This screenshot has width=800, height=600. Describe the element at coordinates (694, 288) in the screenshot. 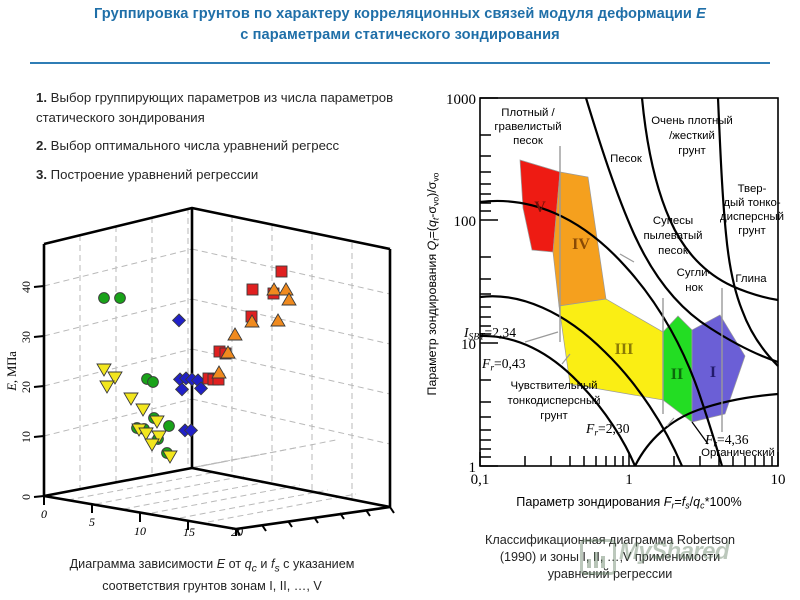

I see `soil-label-loam-2: нок` at that location.